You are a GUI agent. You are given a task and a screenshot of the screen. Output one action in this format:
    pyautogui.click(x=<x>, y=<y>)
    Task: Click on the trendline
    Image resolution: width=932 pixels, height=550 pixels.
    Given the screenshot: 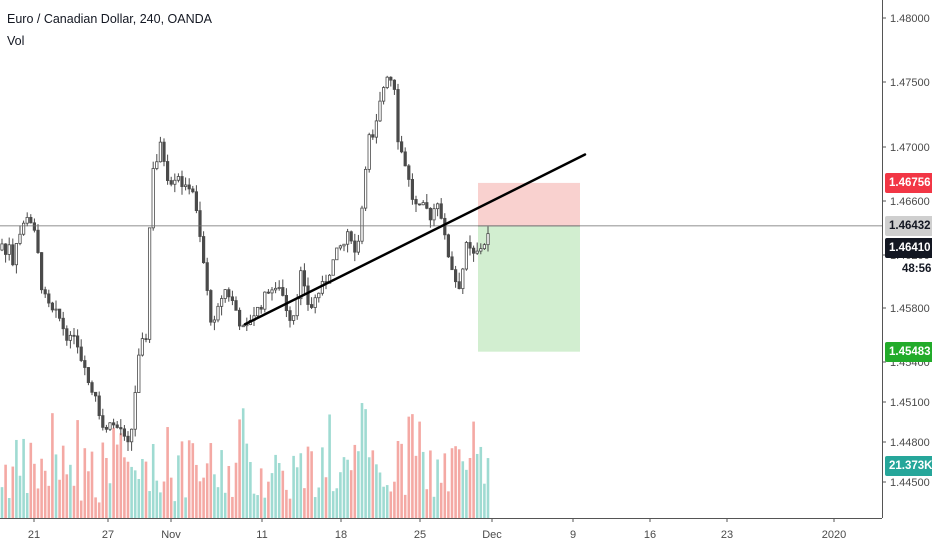 What is the action you would take?
    pyautogui.click(x=415, y=239)
    